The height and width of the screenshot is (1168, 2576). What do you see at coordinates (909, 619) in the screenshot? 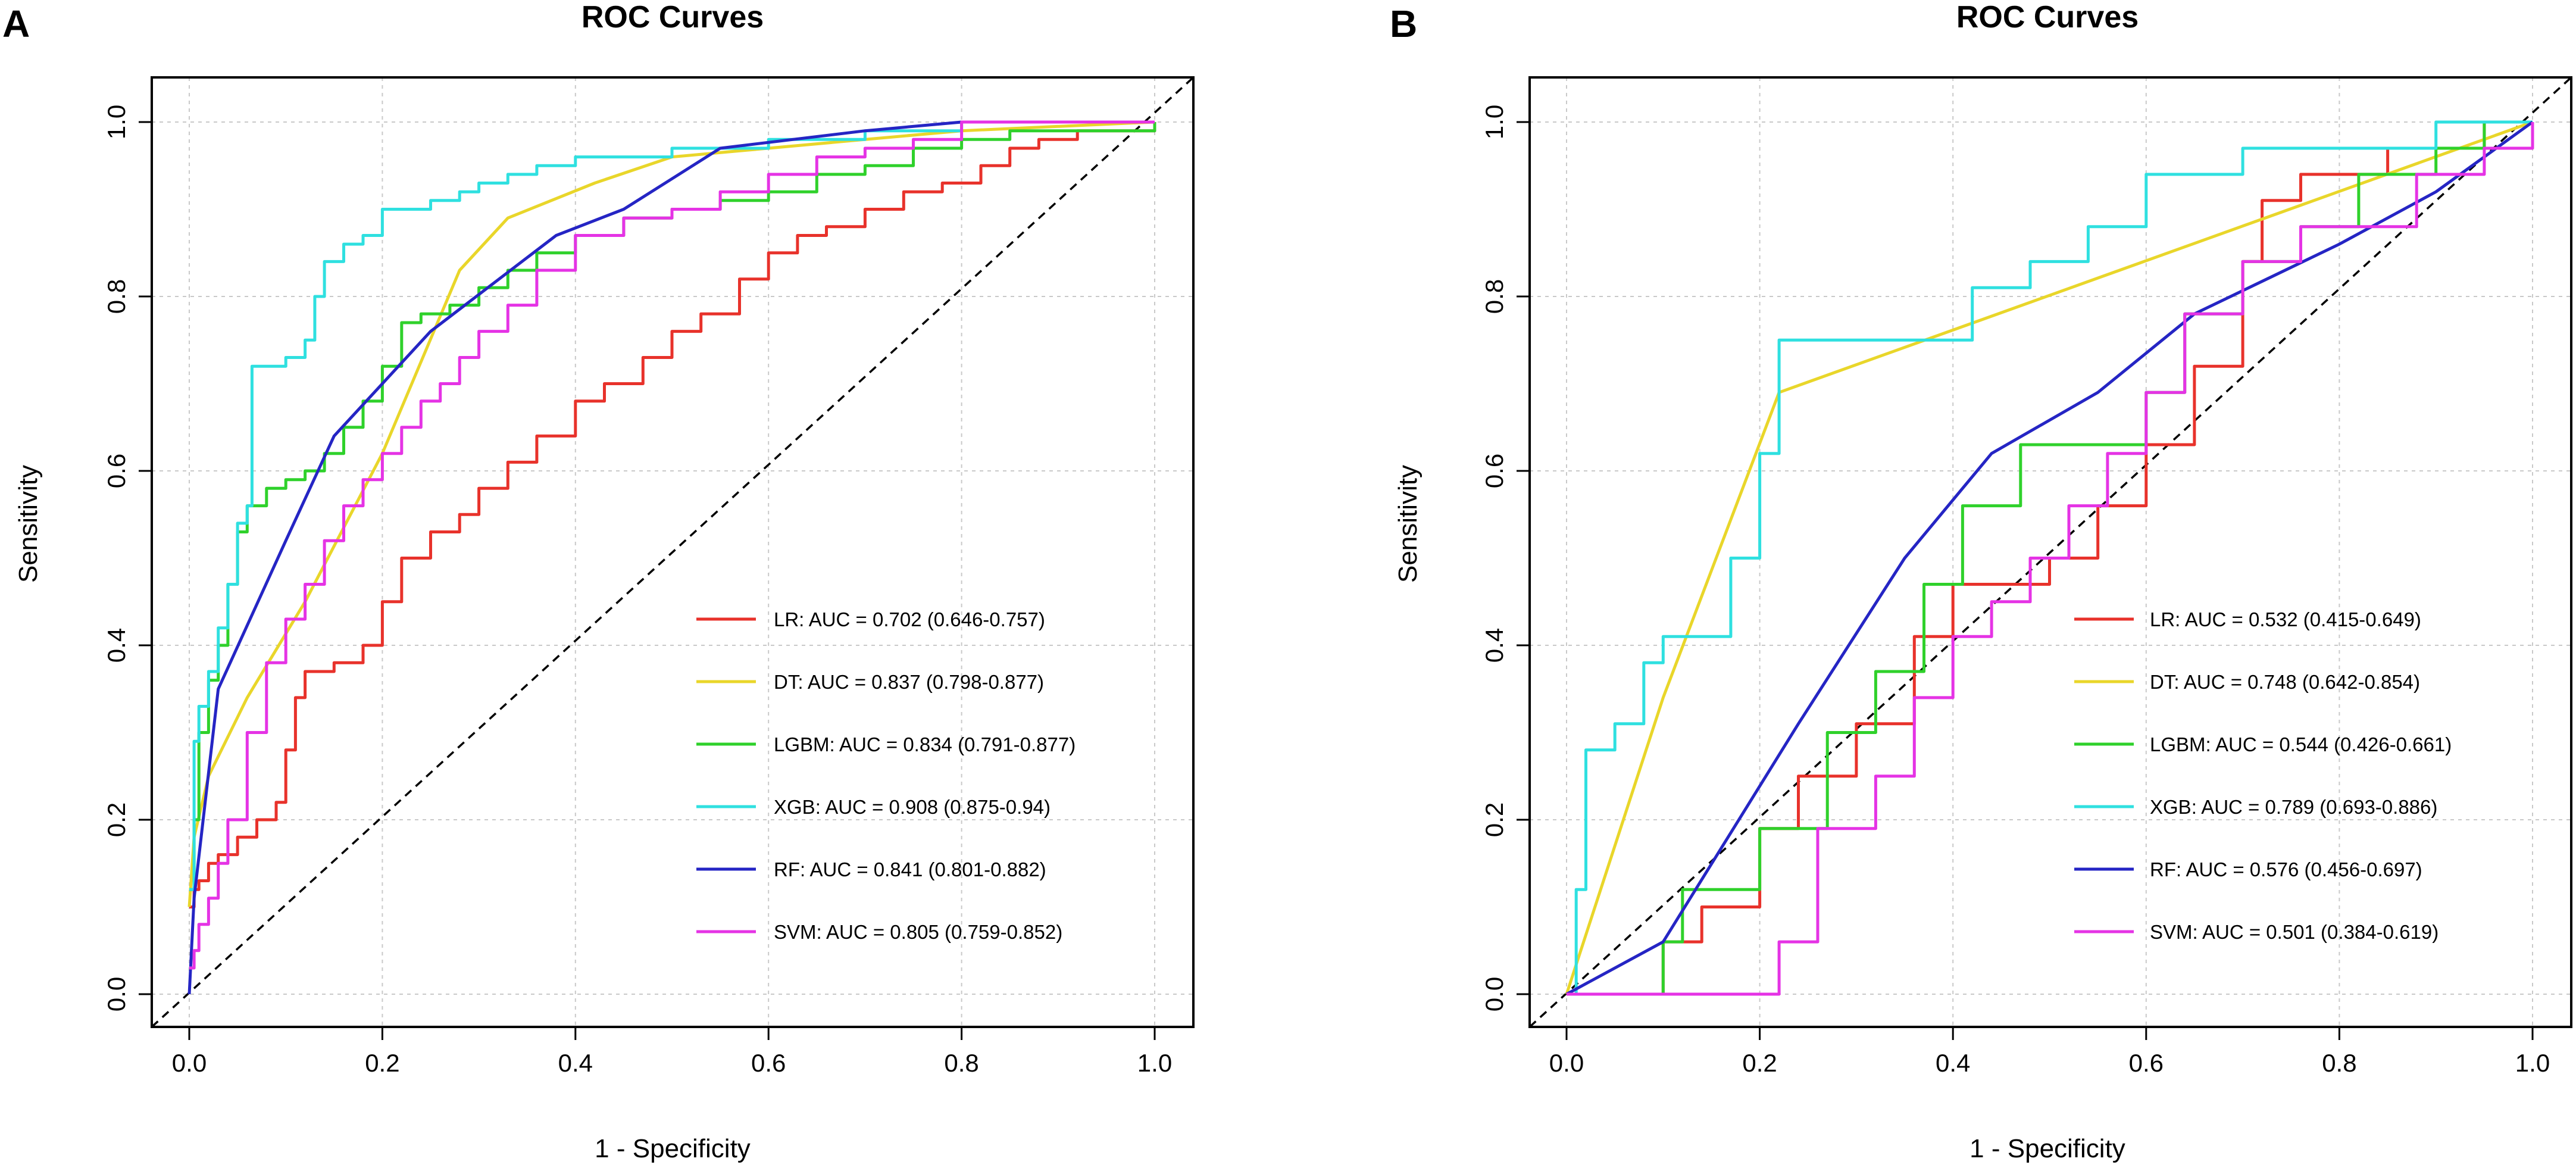
I see `legend-label-lr-a: LR: AUC = 0.702 (0.646-0.757)` at bounding box center [909, 619].